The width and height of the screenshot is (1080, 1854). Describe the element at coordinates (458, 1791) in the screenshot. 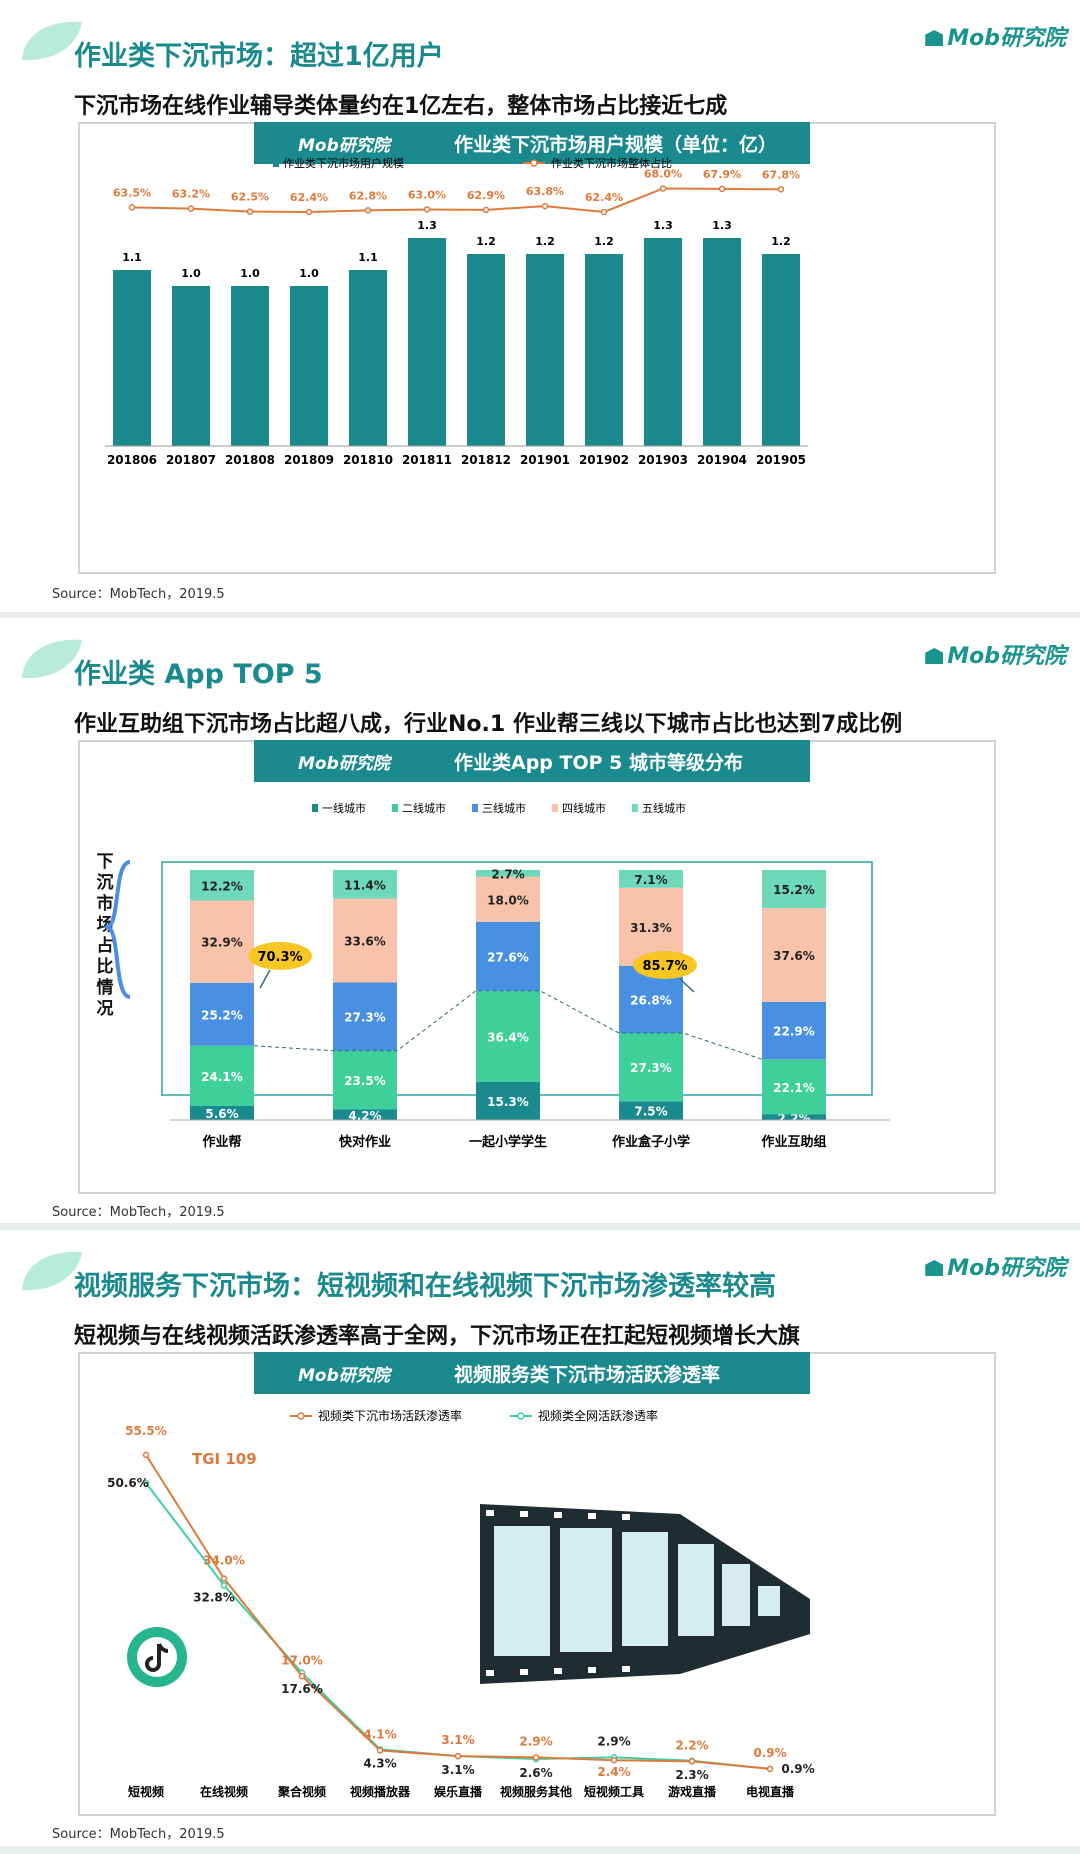

I see `x-tick-label: 娱乐直播` at that location.